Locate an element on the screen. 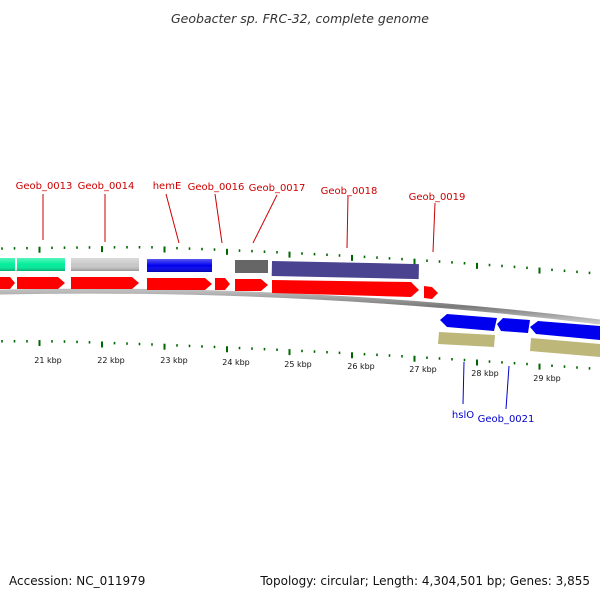 This screenshot has width=600, height=600. label-hslo: hslO is located at coordinates (463, 415).